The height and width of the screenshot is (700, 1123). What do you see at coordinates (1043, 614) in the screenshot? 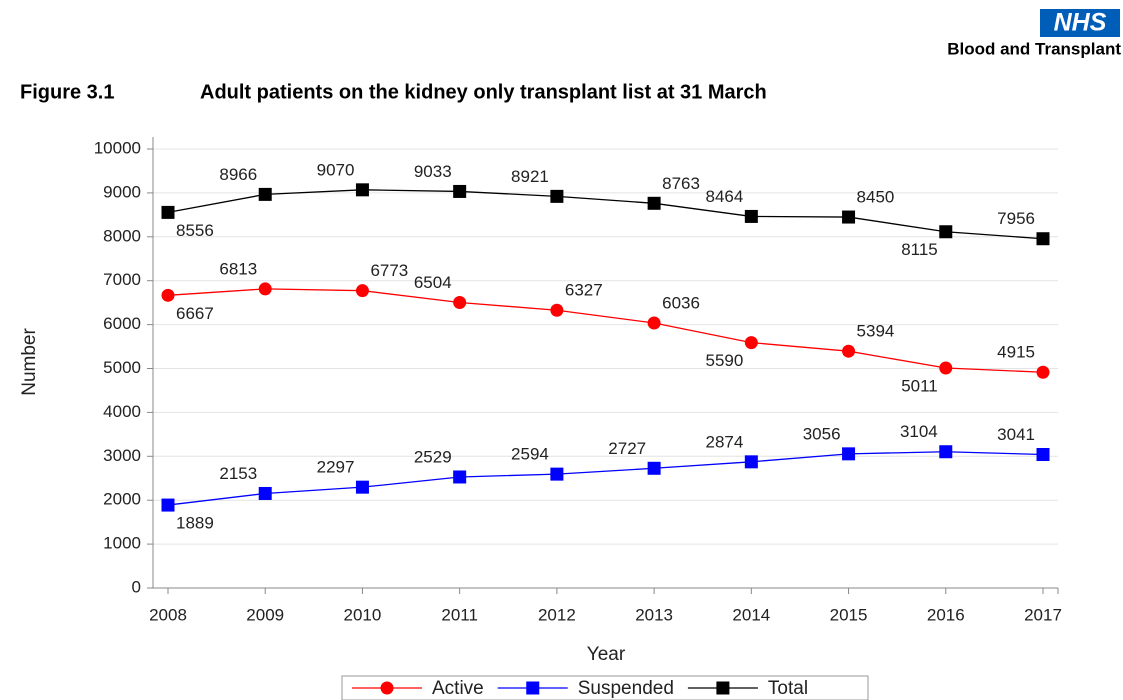
I see `x-tick-label: 2017` at bounding box center [1043, 614].